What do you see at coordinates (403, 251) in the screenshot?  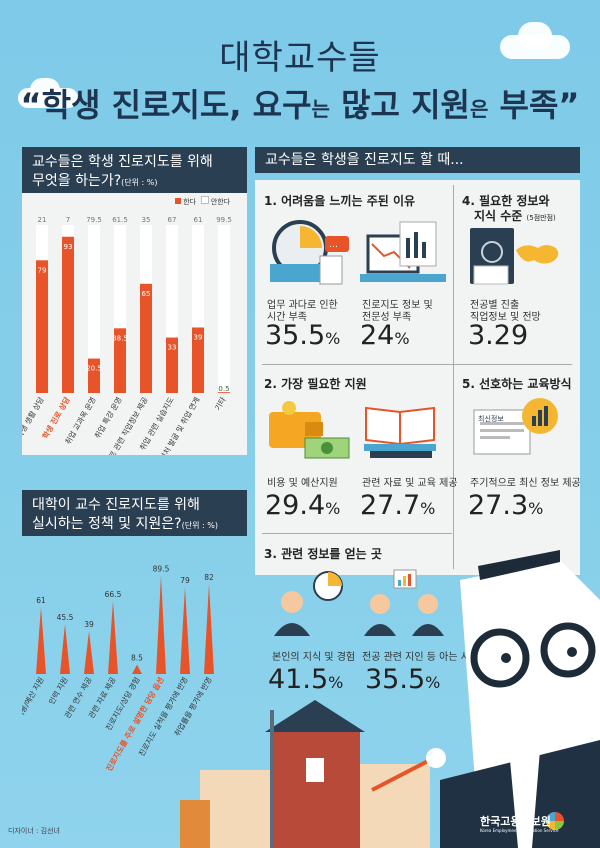 I see `graph-monitor-icon` at bounding box center [403, 251].